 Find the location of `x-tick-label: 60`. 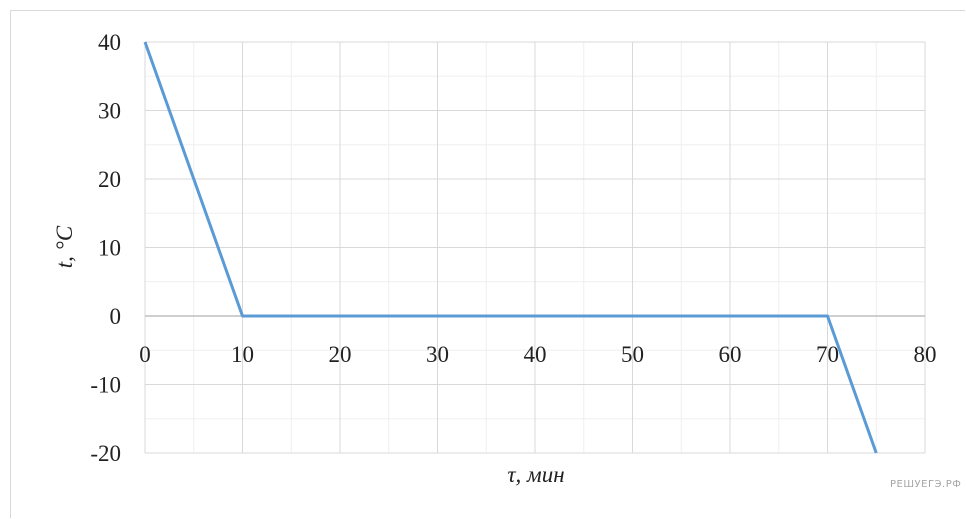

x-tick-label: 60 is located at coordinates (730, 354).